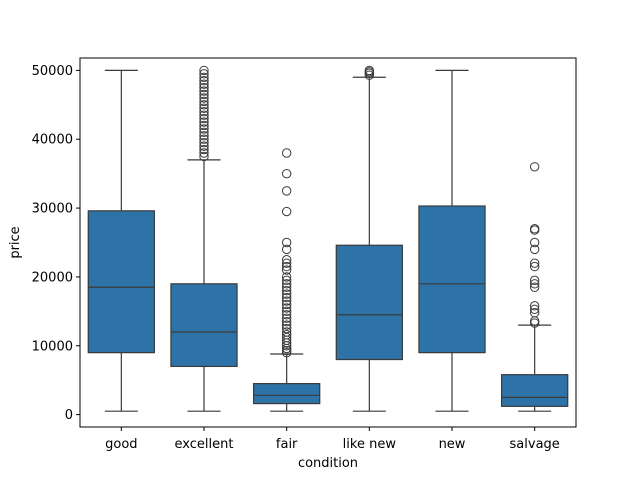 The width and height of the screenshot is (640, 480). Describe the element at coordinates (52, 277) in the screenshot. I see `y-tick-label: 20000` at that location.